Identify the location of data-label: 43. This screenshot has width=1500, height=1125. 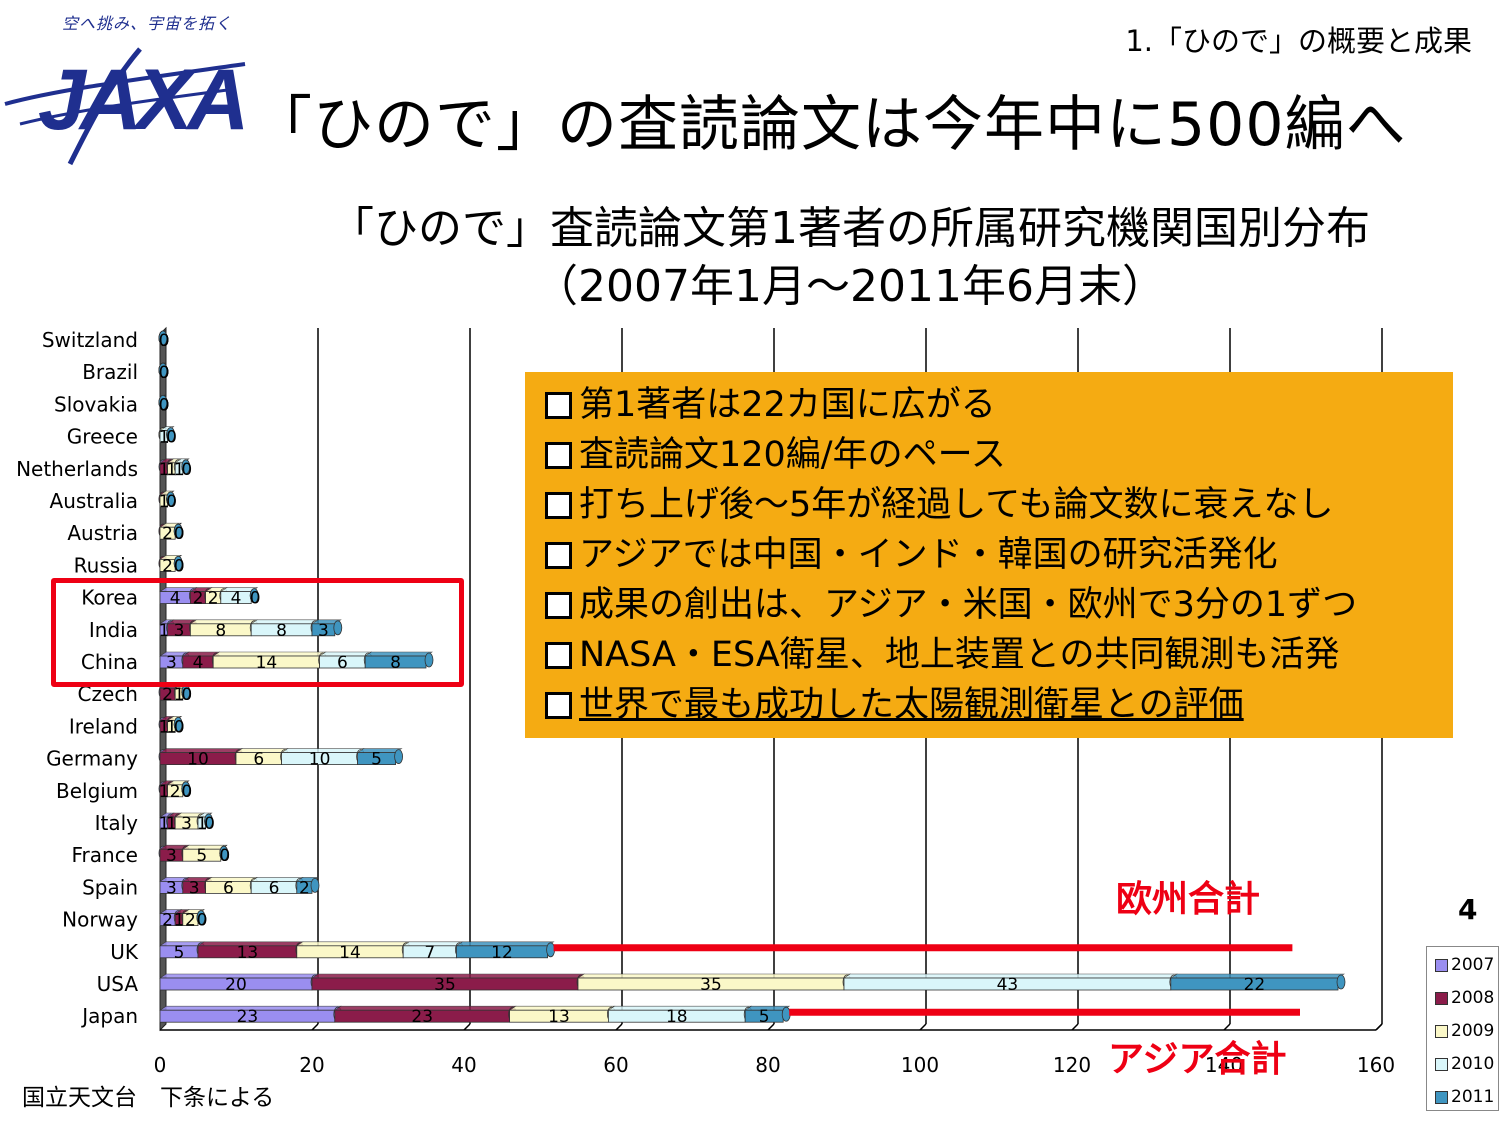
(1008, 985).